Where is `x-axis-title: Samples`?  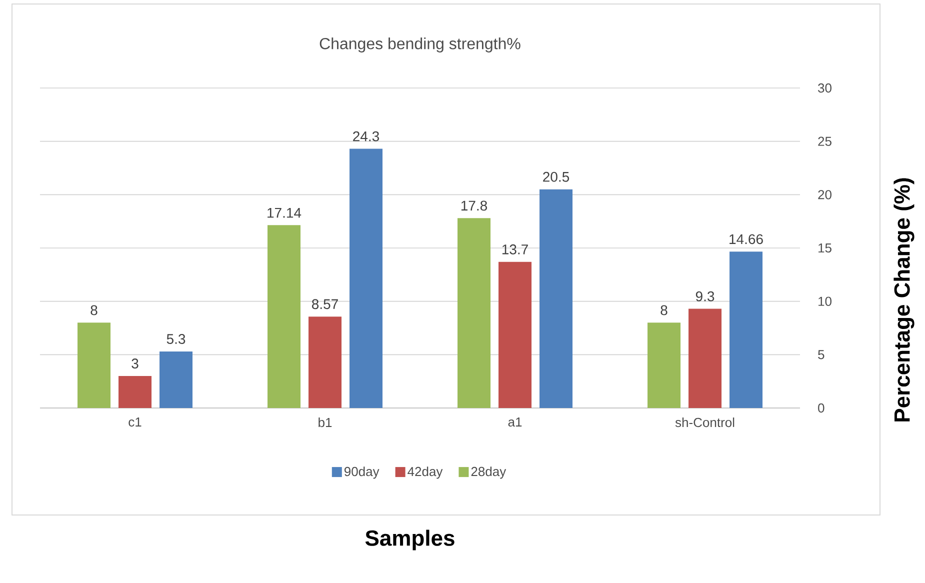
x-axis-title: Samples is located at coordinates (409, 540).